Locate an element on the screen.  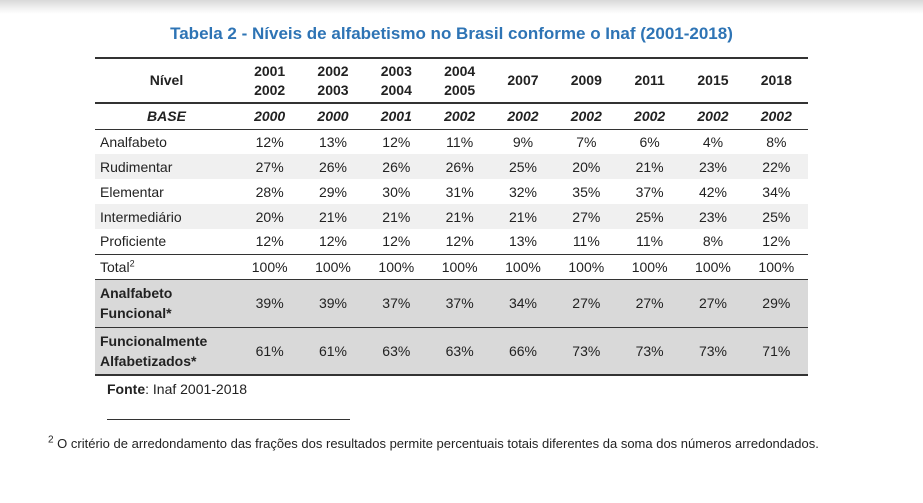
row-label-text: BASE is located at coordinates (166, 116).